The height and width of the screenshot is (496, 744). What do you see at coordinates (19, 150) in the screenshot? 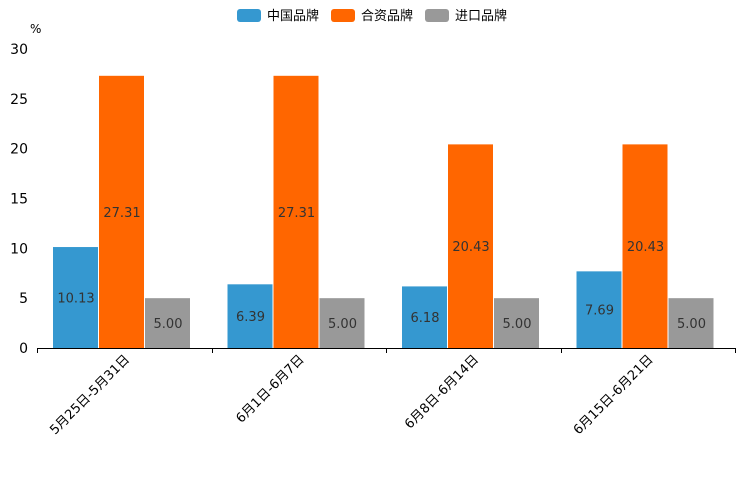
I see `y-tick-label: 20` at bounding box center [19, 150].